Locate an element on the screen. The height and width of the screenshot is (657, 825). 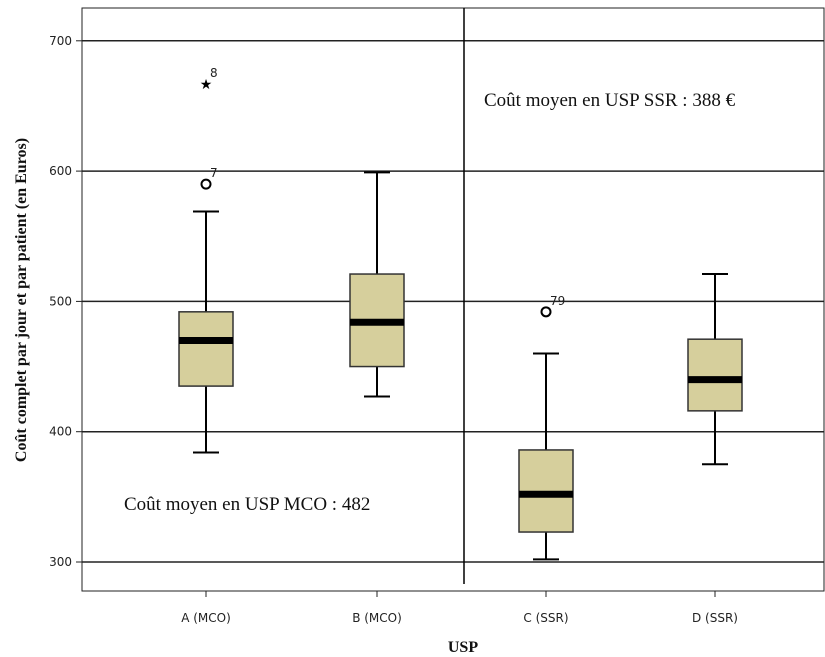
box-2: 79 is located at coordinates (546, 427).